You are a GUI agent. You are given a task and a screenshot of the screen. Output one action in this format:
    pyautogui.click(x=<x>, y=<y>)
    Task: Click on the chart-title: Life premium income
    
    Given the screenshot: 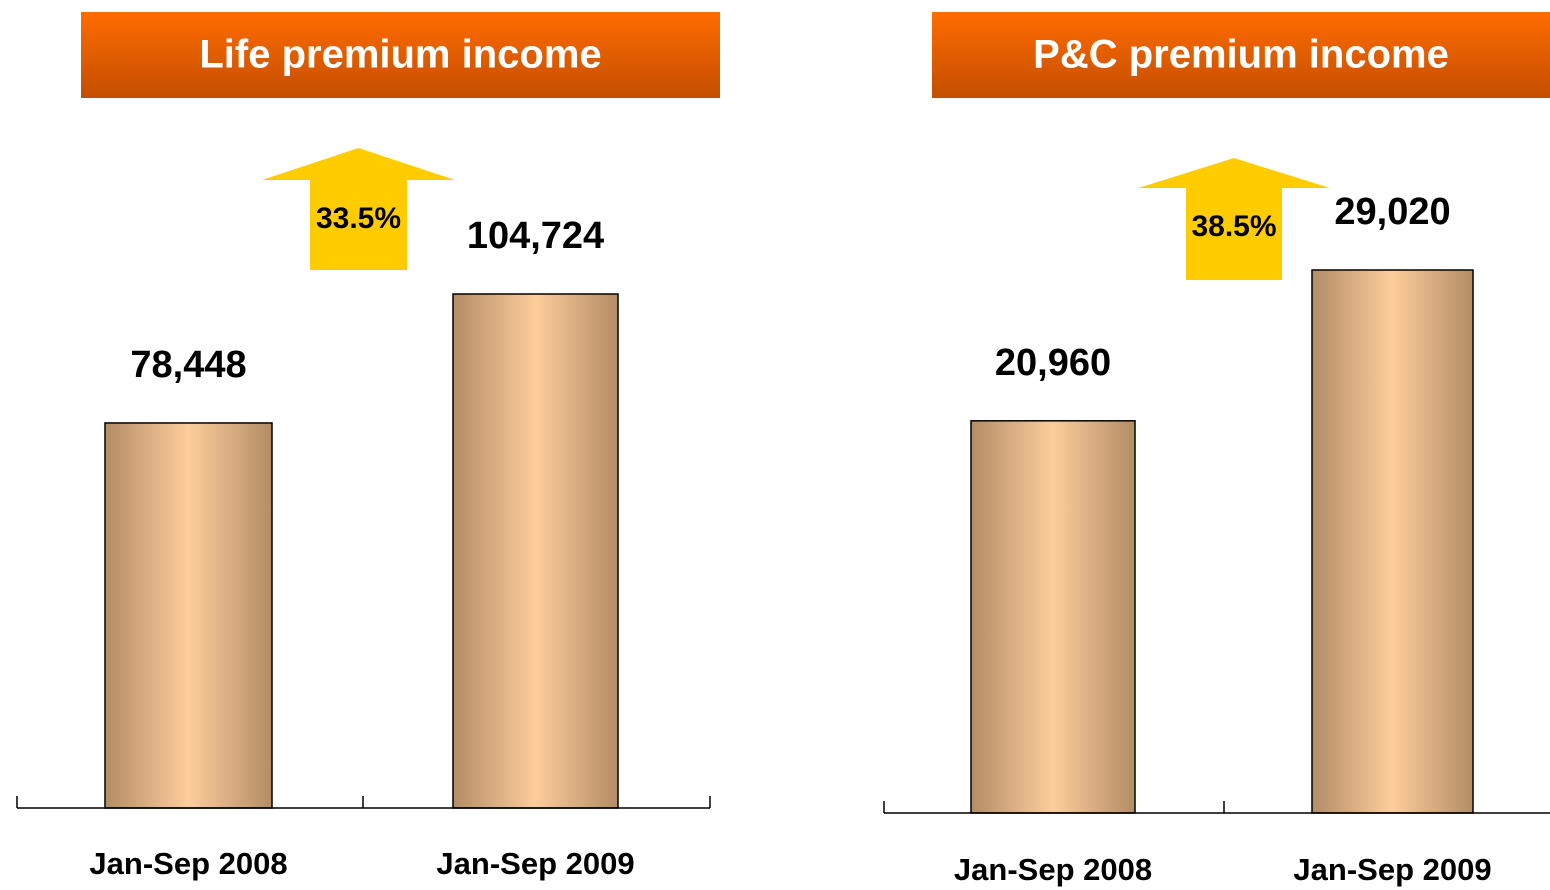 What is the action you would take?
    pyautogui.click(x=400, y=55)
    